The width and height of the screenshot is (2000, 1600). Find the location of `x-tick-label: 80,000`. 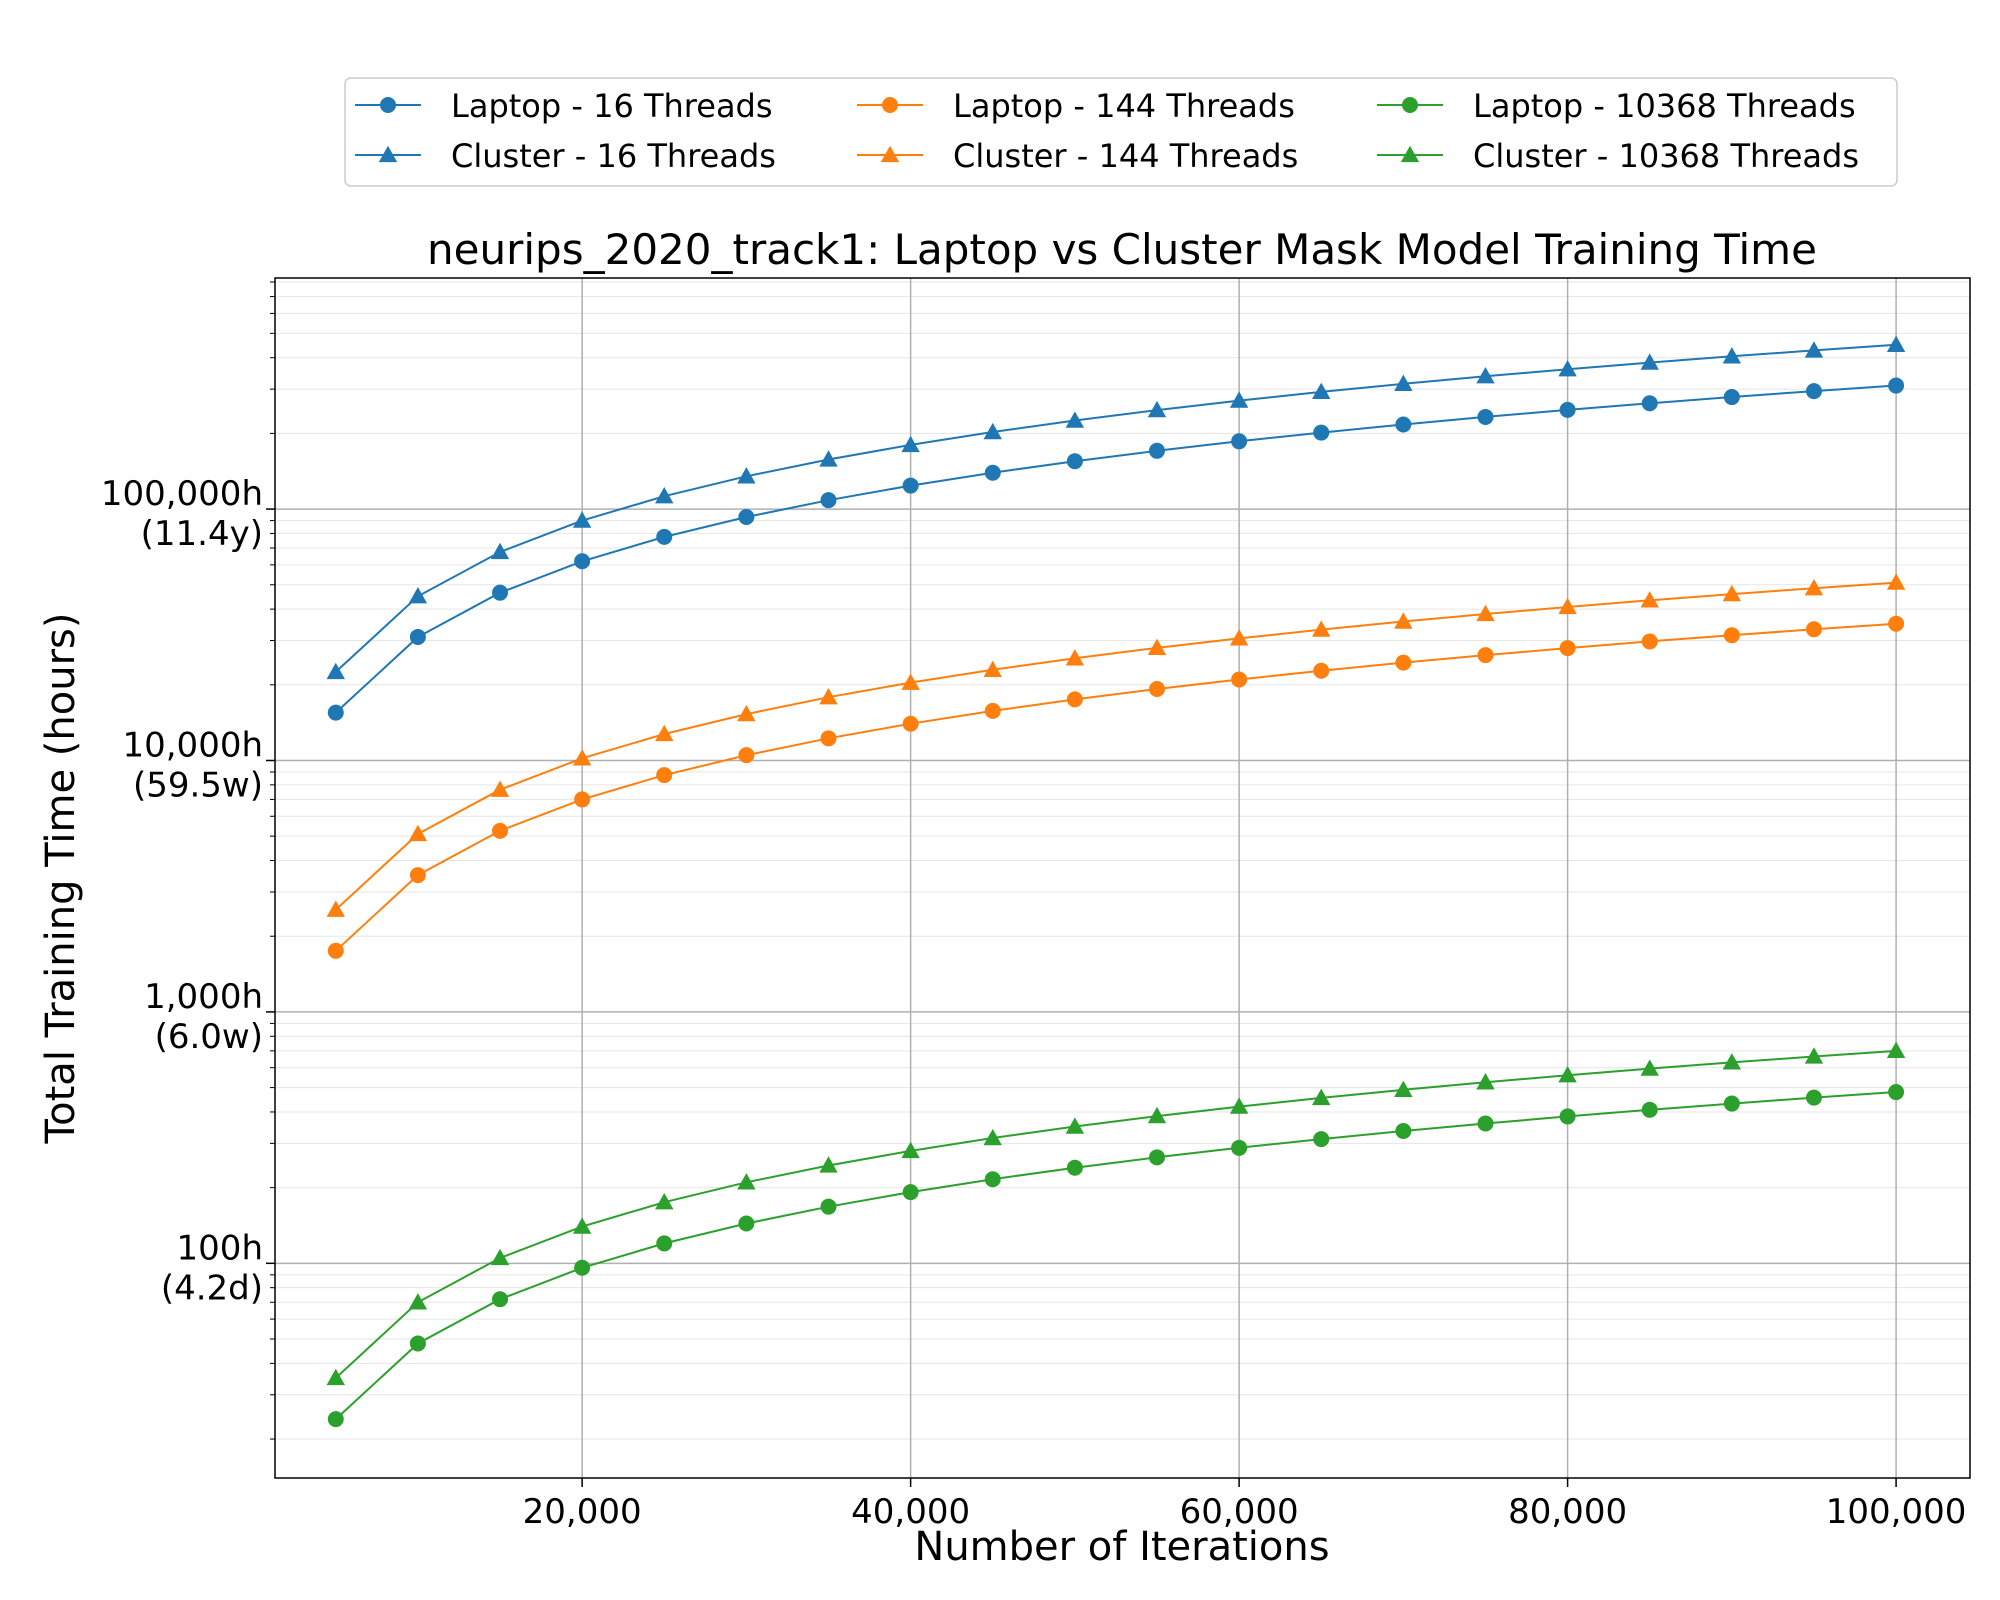

x-tick-label: 80,000 is located at coordinates (1567, 1512).